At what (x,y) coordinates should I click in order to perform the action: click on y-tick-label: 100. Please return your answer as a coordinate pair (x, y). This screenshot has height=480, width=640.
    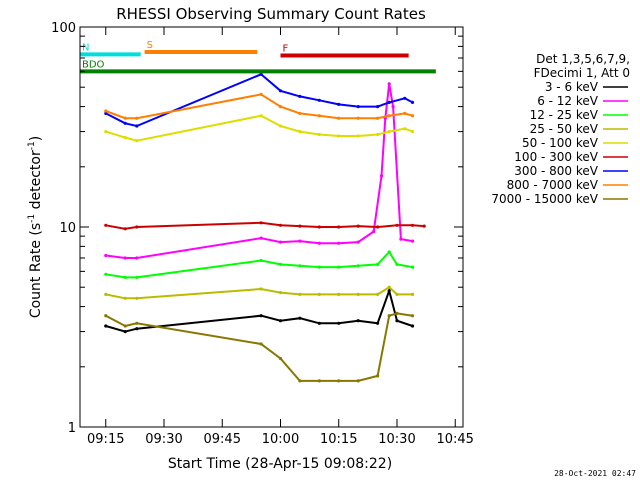
    Looking at the image, I should click on (63, 28).